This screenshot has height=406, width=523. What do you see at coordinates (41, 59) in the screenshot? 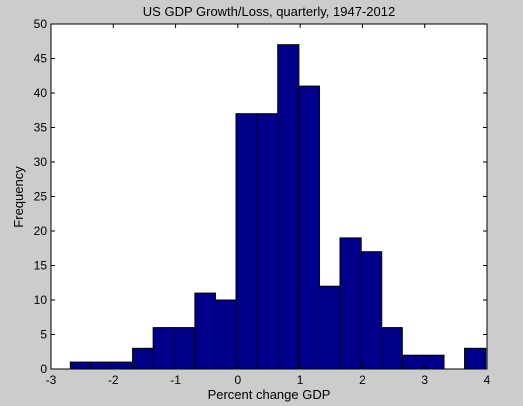
I see `y-tick-label-9: 45` at bounding box center [41, 59].